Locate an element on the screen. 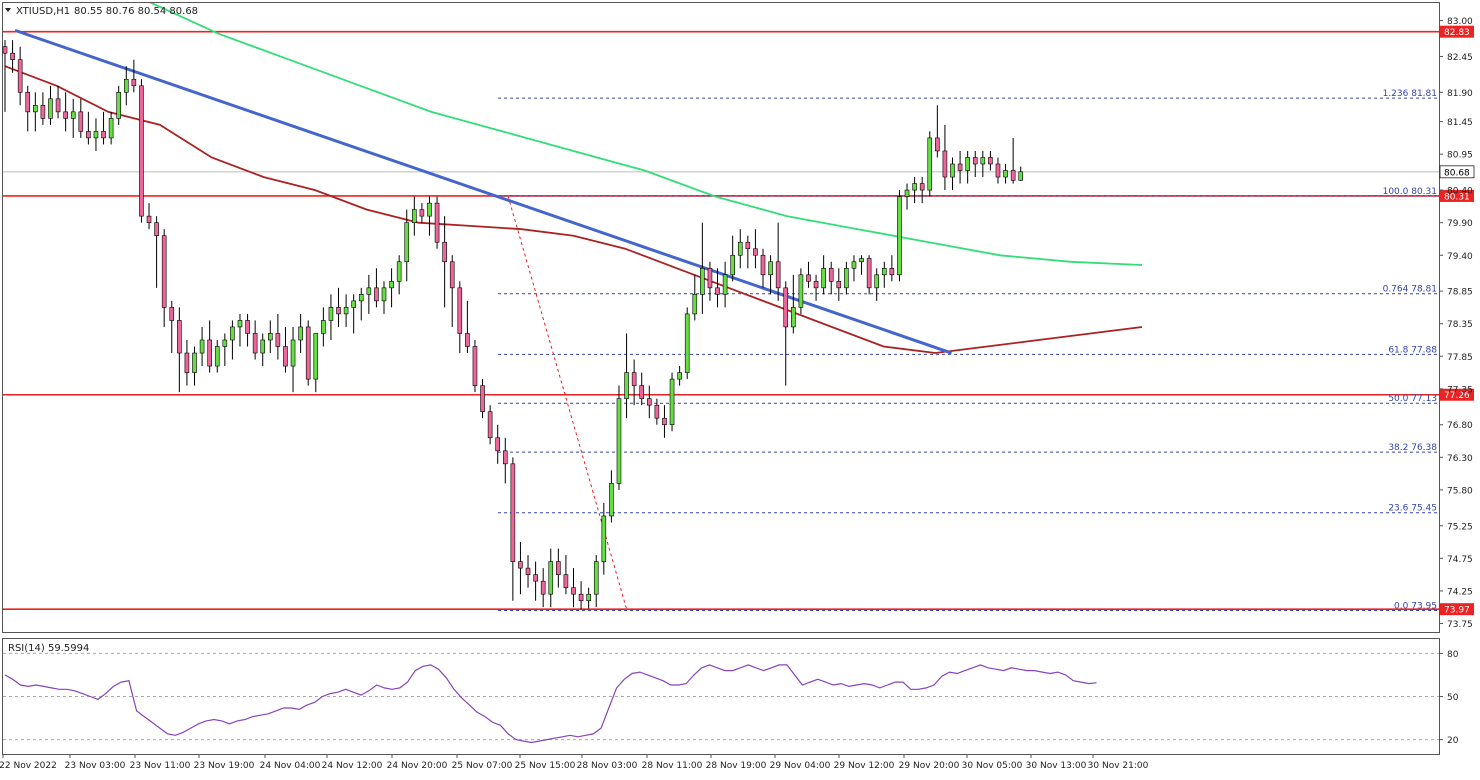 The height and width of the screenshot is (780, 1480). price-tick-label: 75.25 is located at coordinates (1460, 527).